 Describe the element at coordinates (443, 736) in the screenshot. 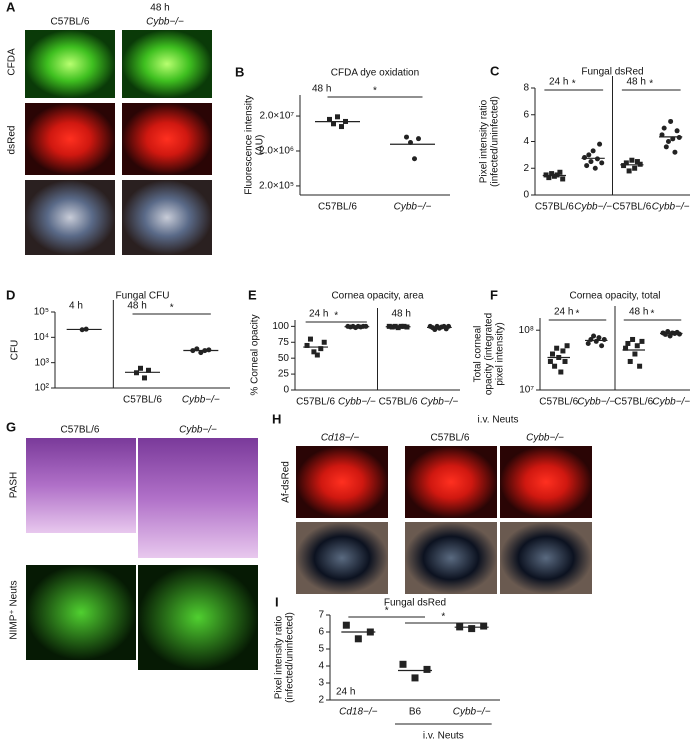

I see `sub-label: i.v. Neuts` at that location.